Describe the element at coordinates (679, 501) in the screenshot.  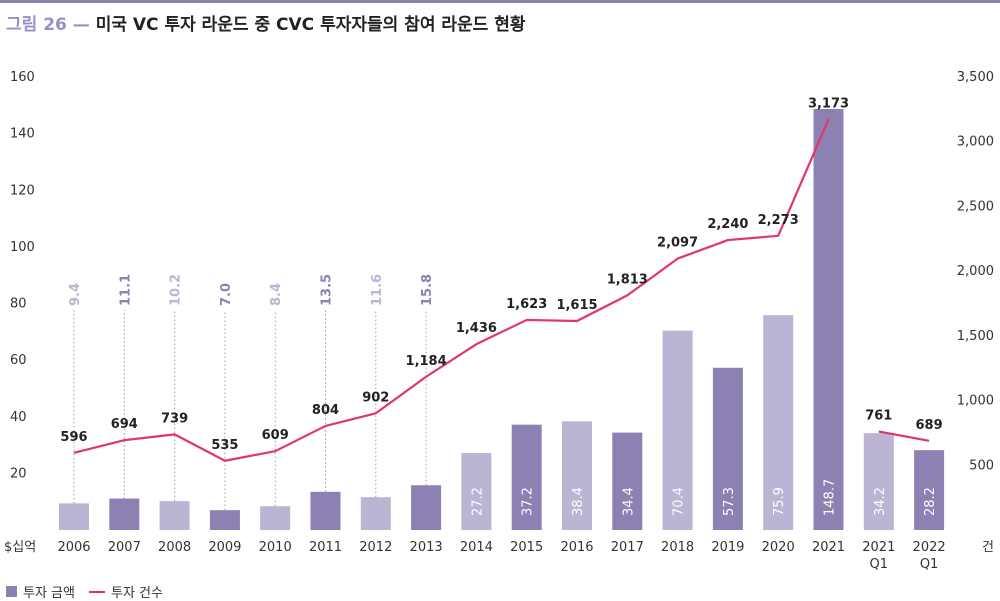
I see `bar-value-label: 70.4` at that location.